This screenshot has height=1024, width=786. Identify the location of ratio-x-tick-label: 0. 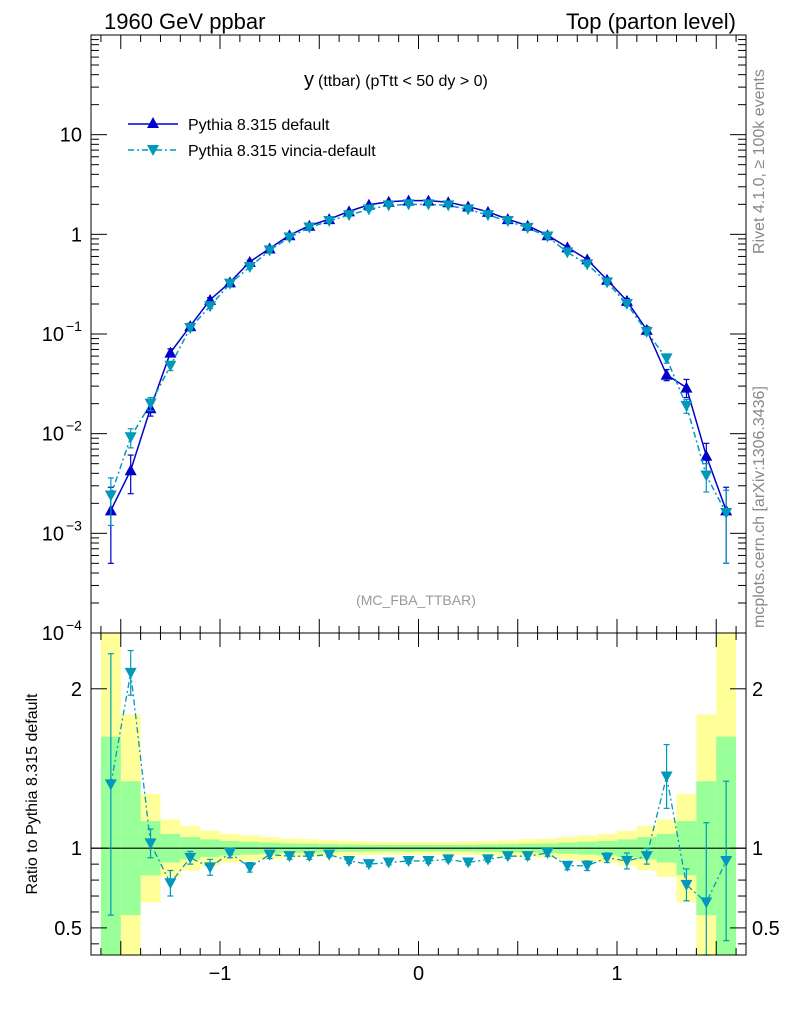
(418, 974).